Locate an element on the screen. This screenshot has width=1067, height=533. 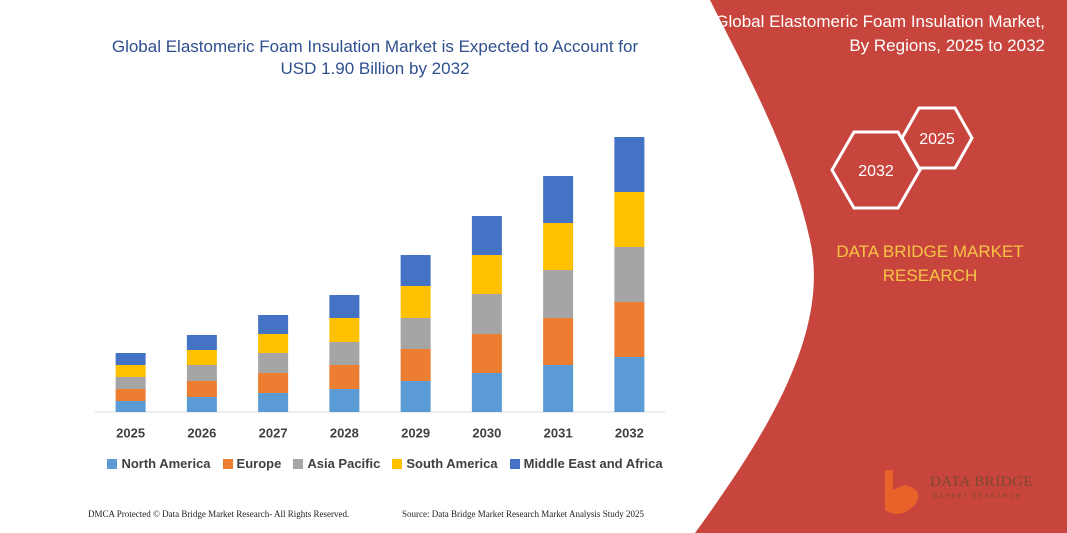
x-tick-label: 2028 is located at coordinates (344, 432).